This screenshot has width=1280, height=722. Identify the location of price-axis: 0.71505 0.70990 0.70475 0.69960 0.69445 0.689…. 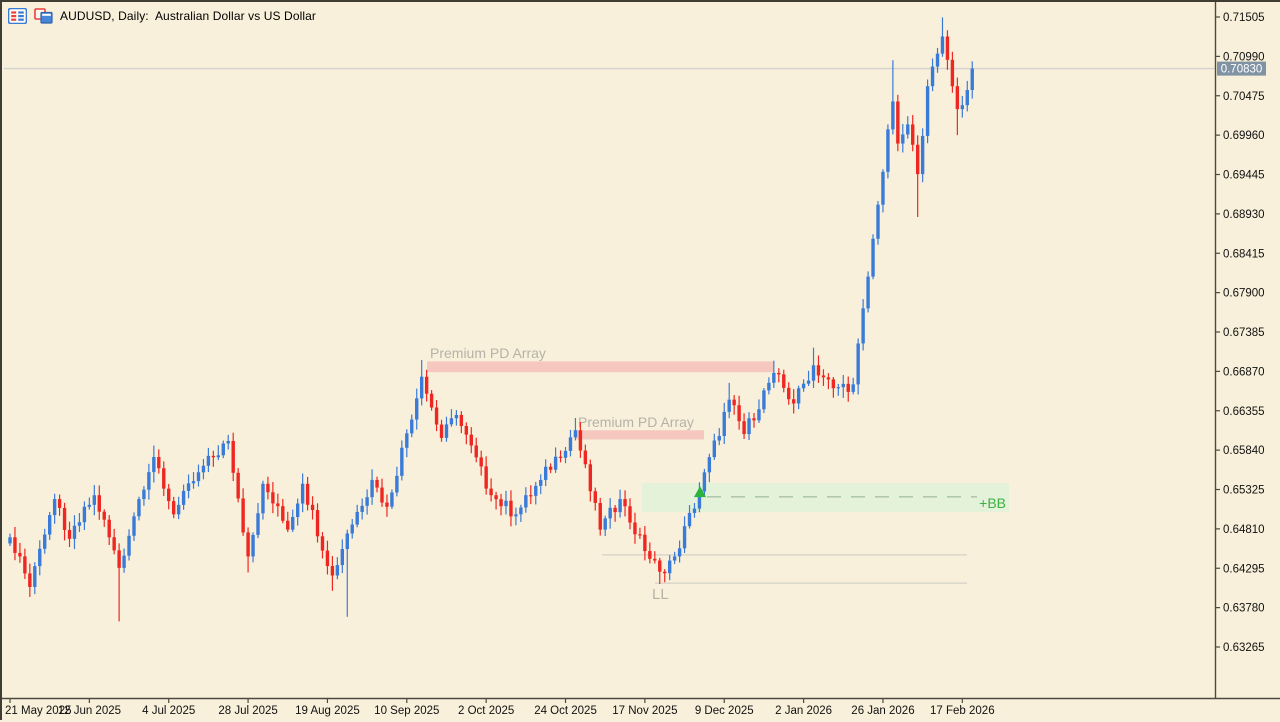
(1239, 350).